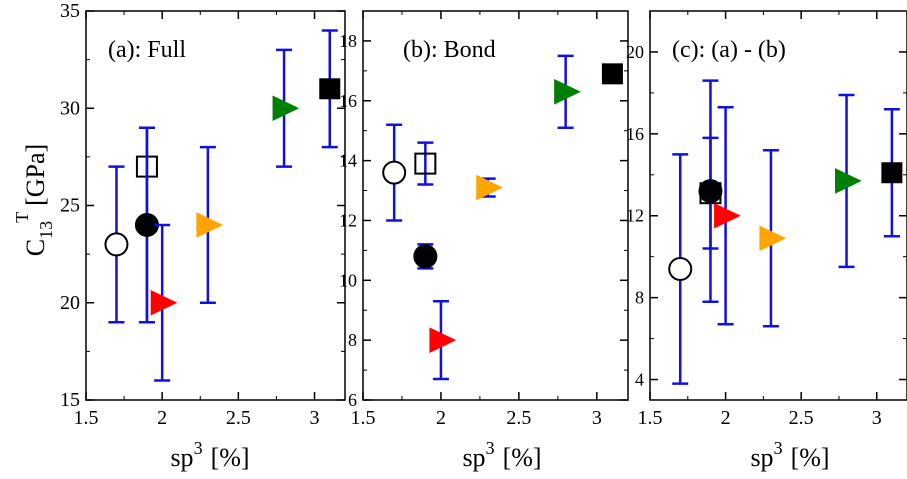 Image resolution: width=907 pixels, height=479 pixels. Describe the element at coordinates (789, 455) in the screenshot. I see `x-axis-label-c: sp3 [%]` at that location.